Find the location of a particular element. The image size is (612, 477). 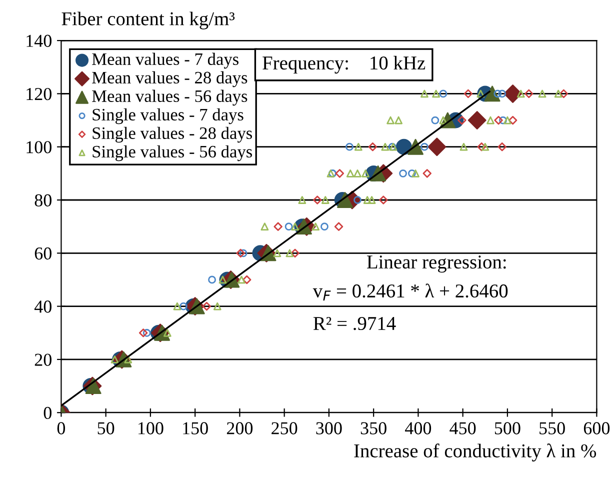

x-tick-label: 400 is located at coordinates (418, 428).